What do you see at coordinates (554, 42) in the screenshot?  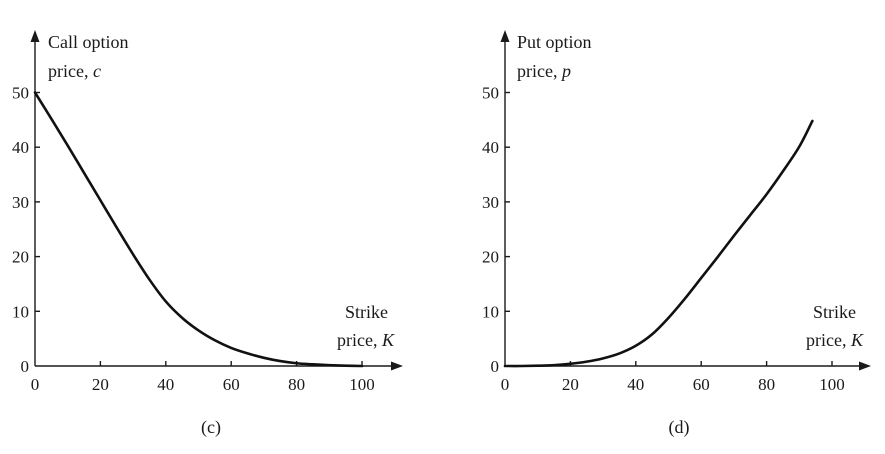 I see `y-axis-label-line1: Put option` at bounding box center [554, 42].